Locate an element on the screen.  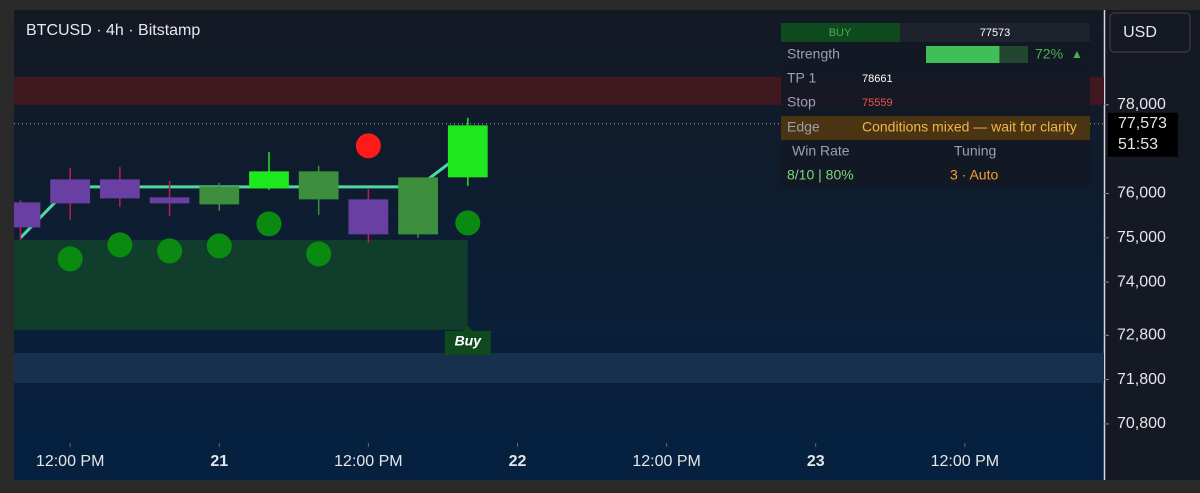
trail-line is located at coordinates (244, 193).